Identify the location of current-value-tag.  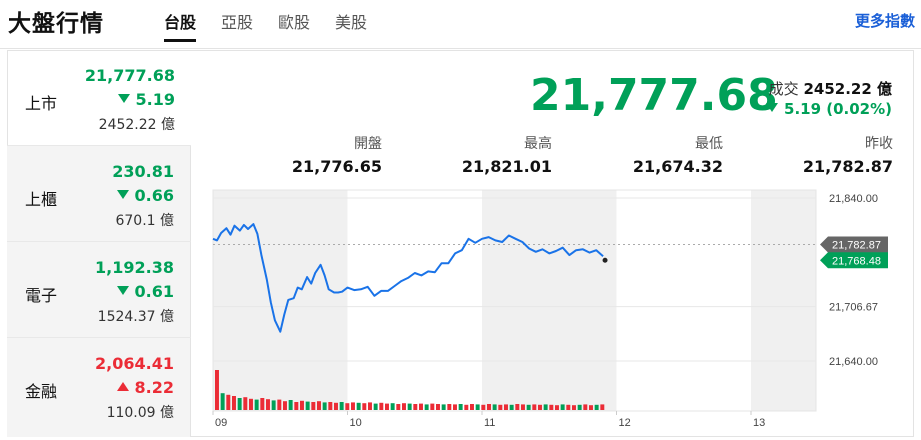
(854, 260).